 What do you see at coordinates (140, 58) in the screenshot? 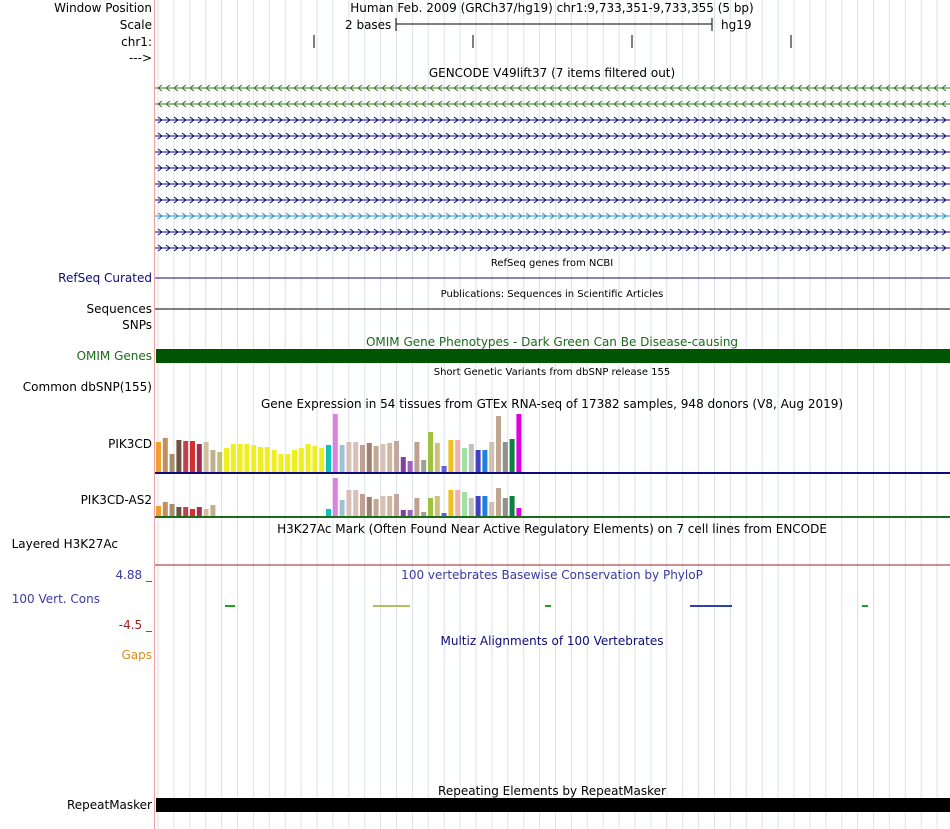
I see `strand-label: --->` at bounding box center [140, 58].